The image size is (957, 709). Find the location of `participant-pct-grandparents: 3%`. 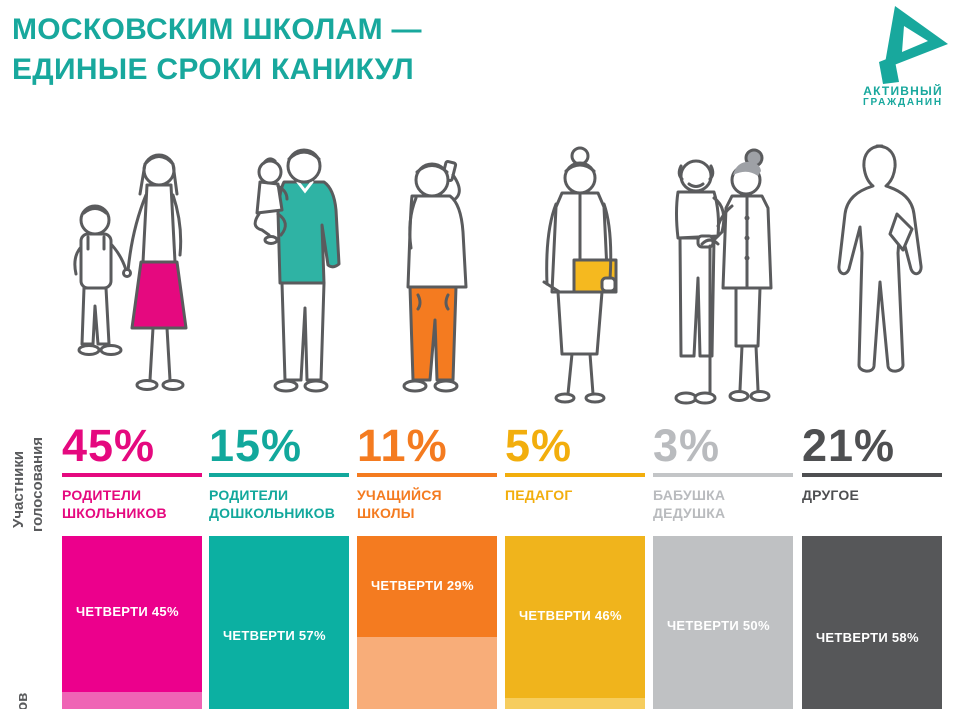

participant-pct-grandparents: 3% is located at coordinates (687, 445).